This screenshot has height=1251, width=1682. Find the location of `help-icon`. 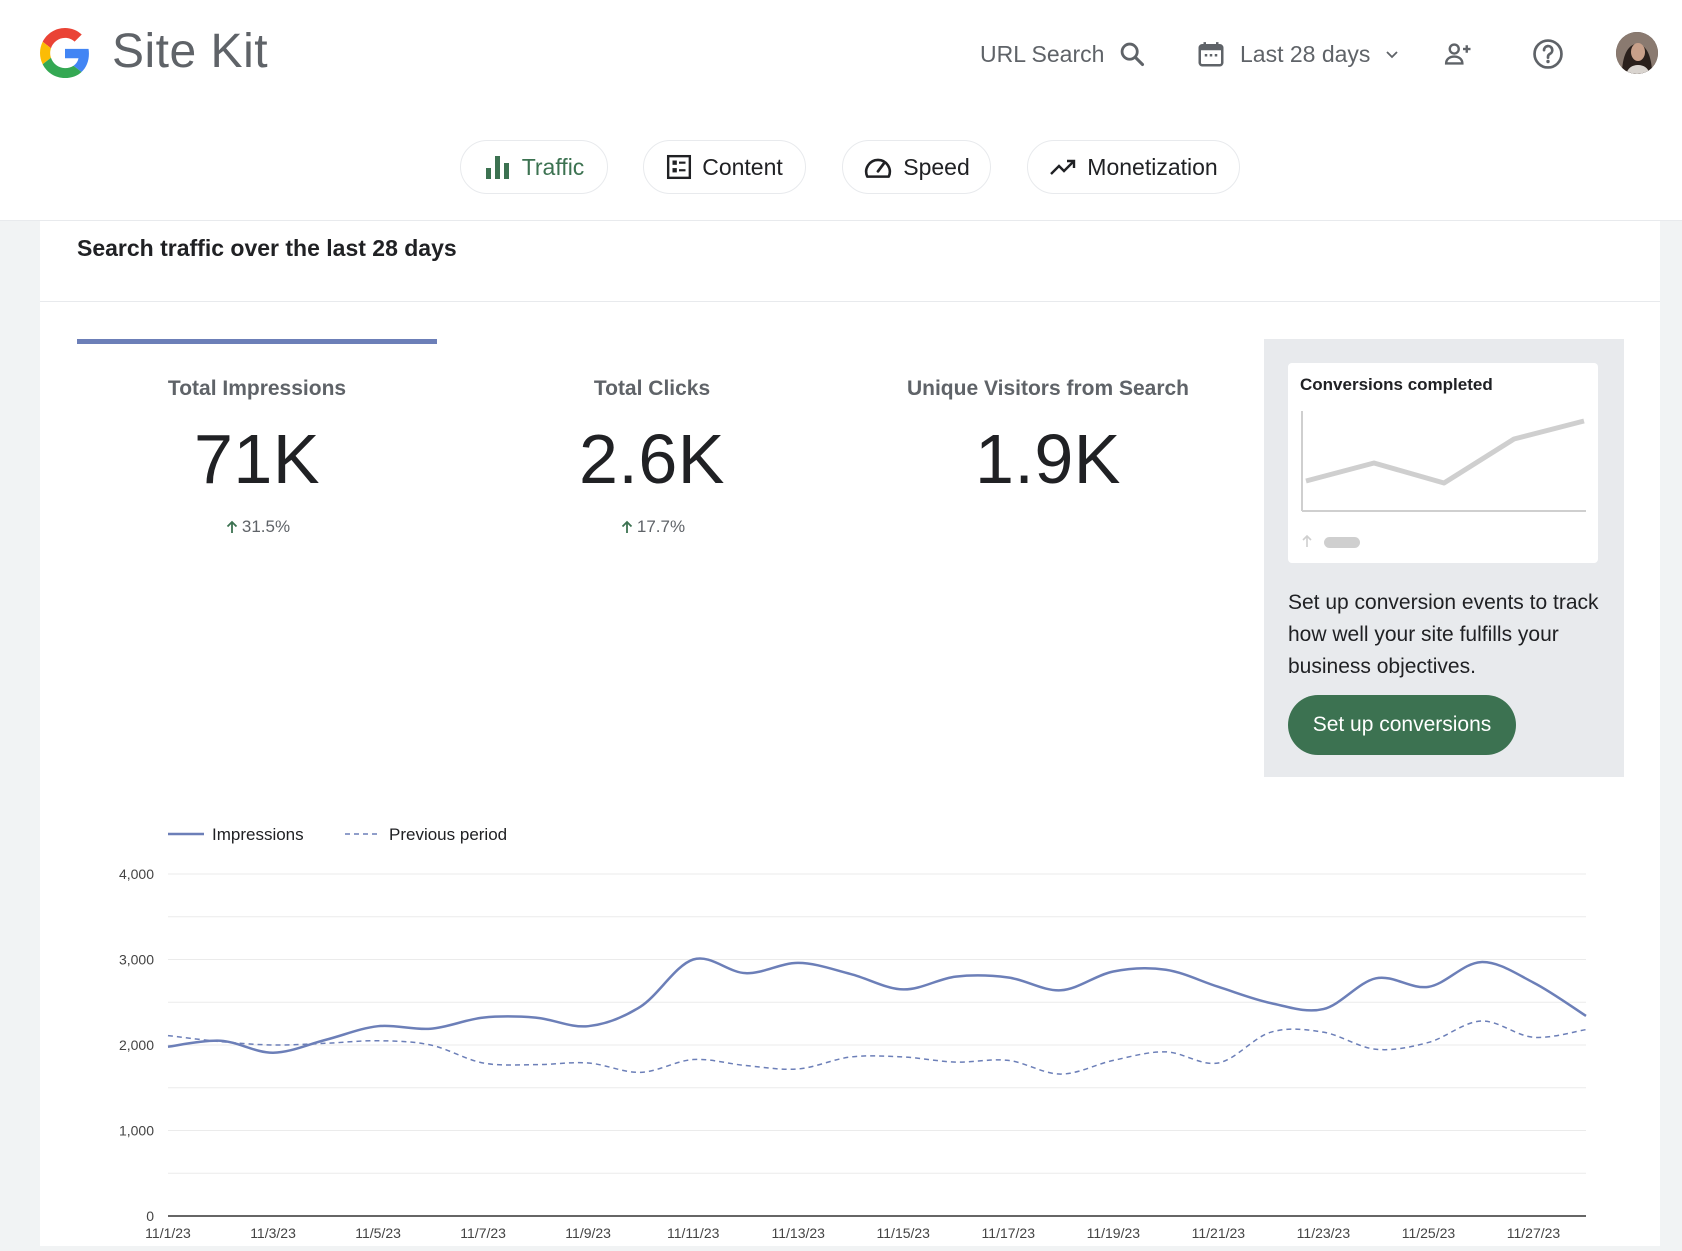

help-icon is located at coordinates (1548, 54).